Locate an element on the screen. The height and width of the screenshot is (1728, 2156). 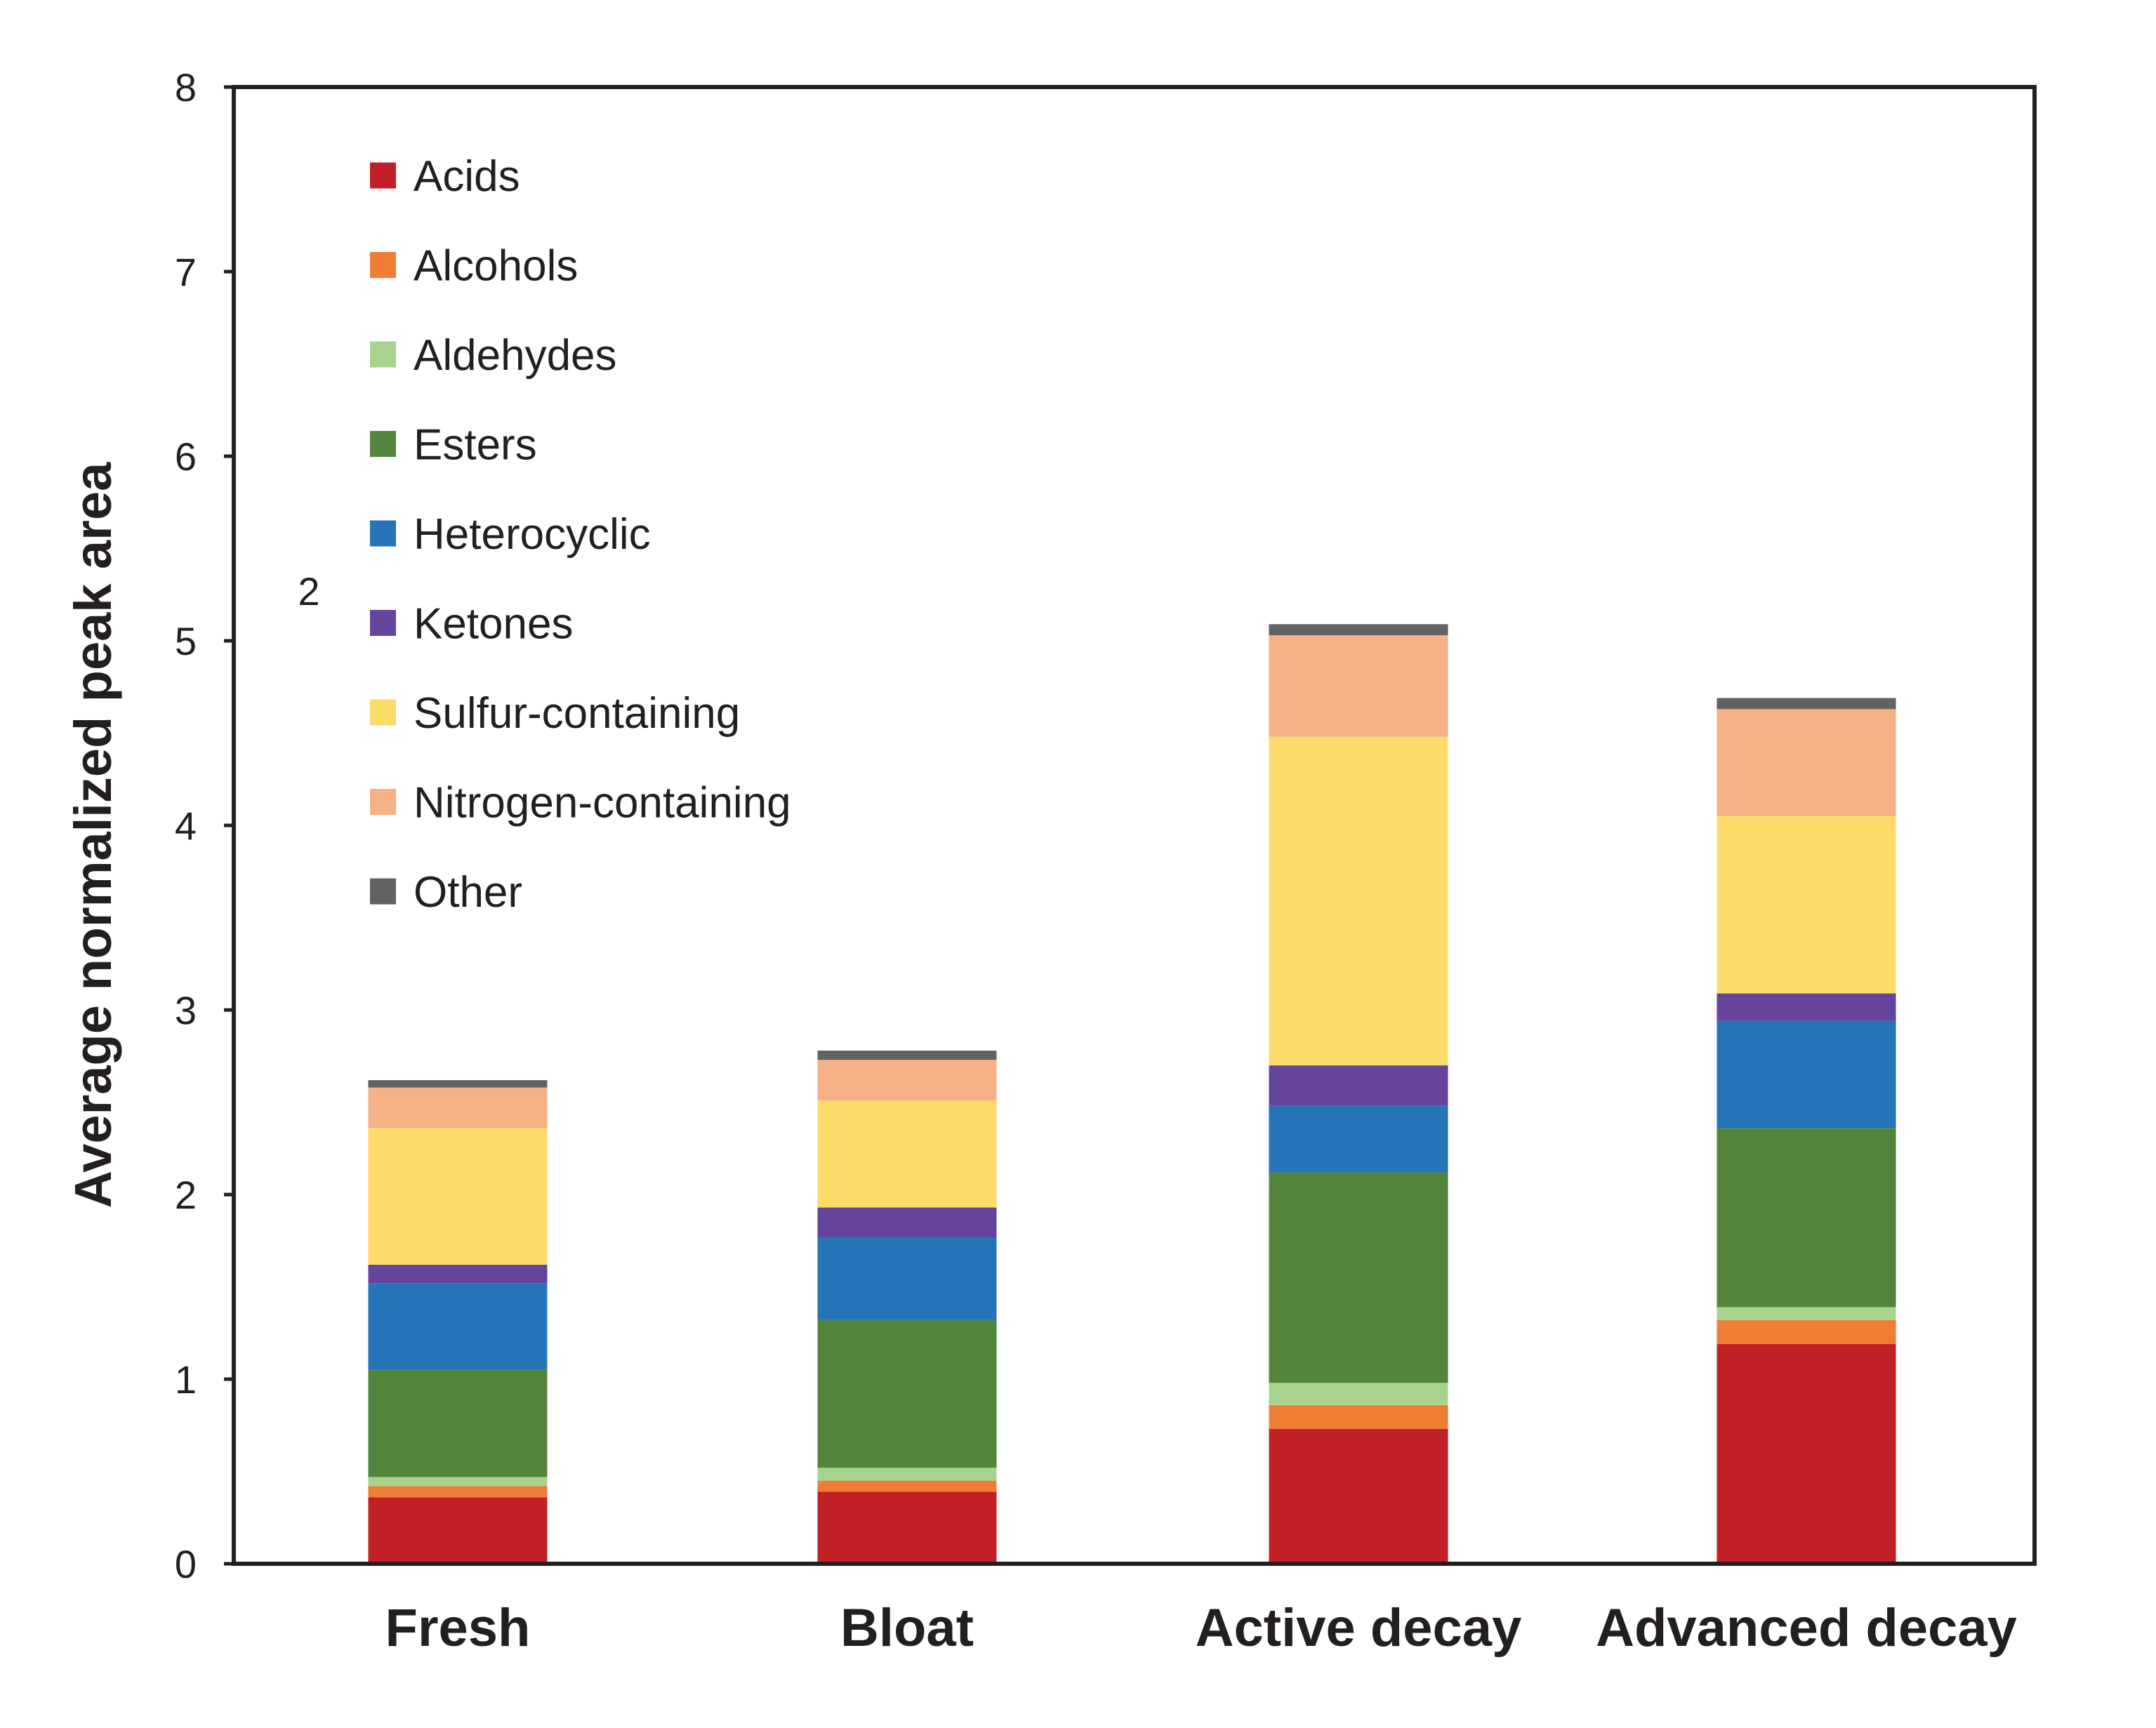
legend-label: Heterocyclic is located at coordinates (532, 534).